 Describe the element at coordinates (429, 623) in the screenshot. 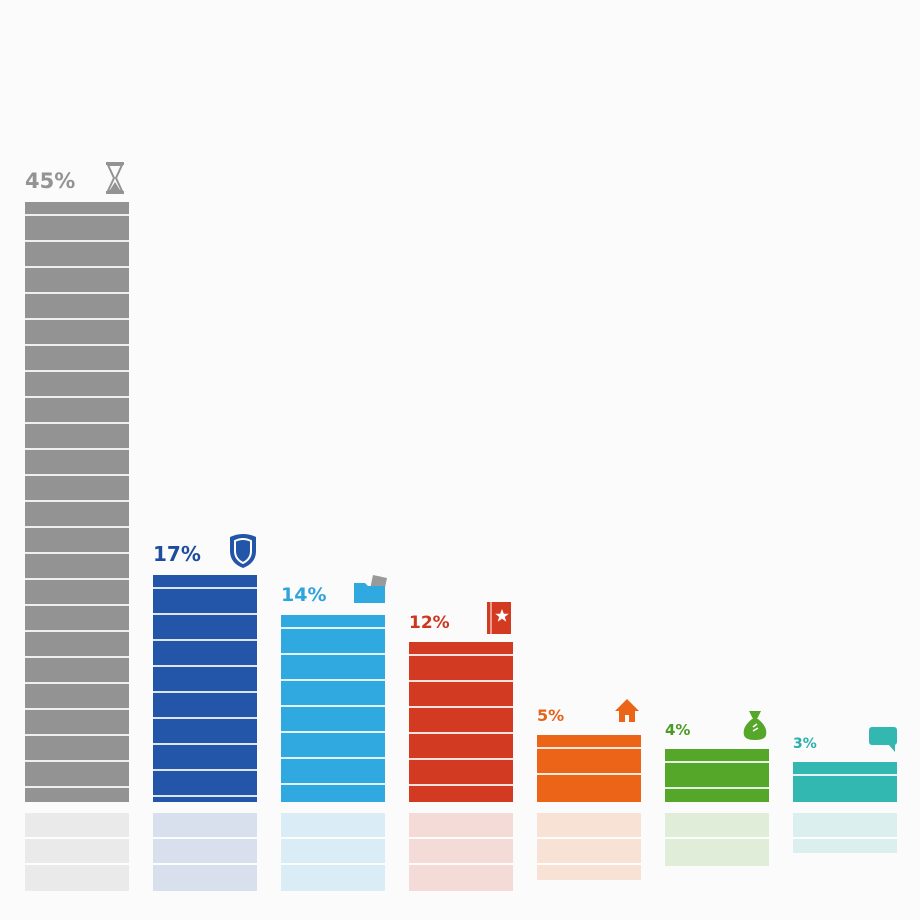

I see `value-label: 12%` at that location.